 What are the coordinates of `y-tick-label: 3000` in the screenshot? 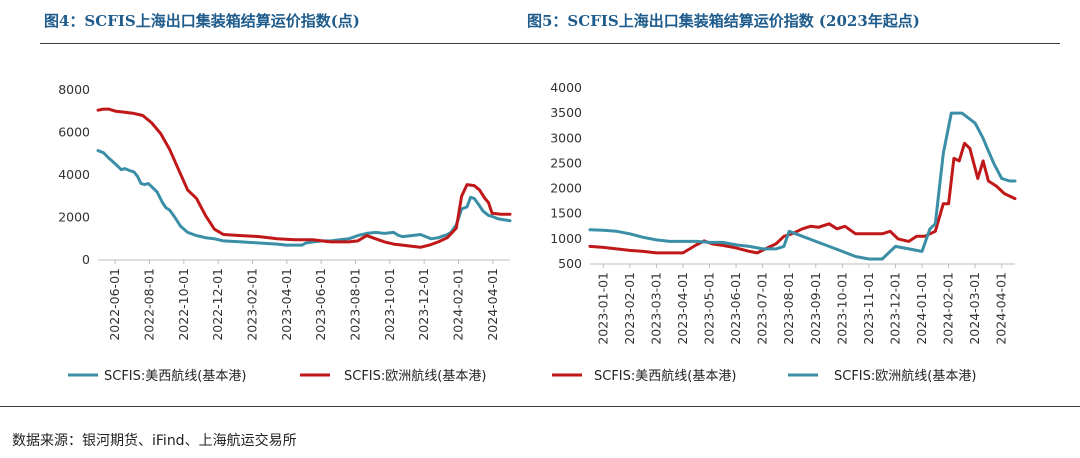 It's located at (566, 137).